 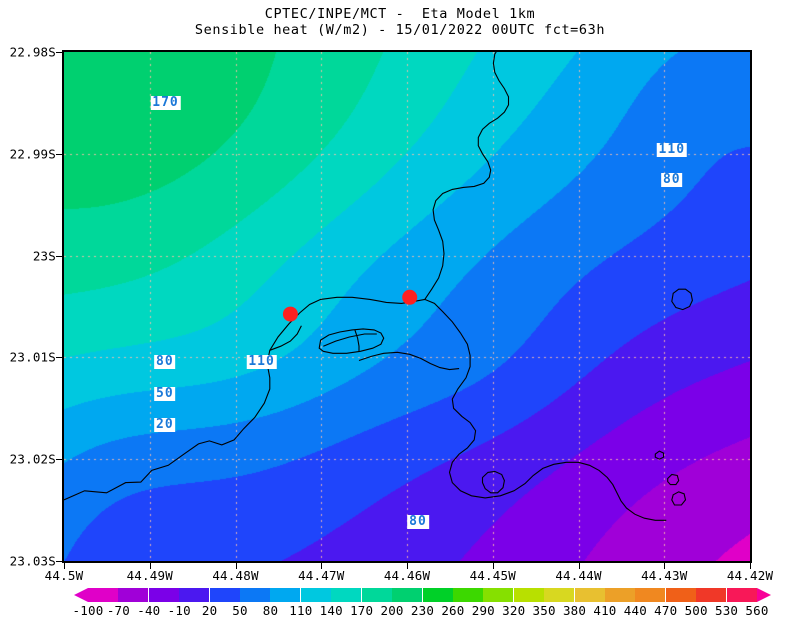 What do you see at coordinates (81, 595) in the screenshot?
I see `colorbar-extend-low` at bounding box center [81, 595].